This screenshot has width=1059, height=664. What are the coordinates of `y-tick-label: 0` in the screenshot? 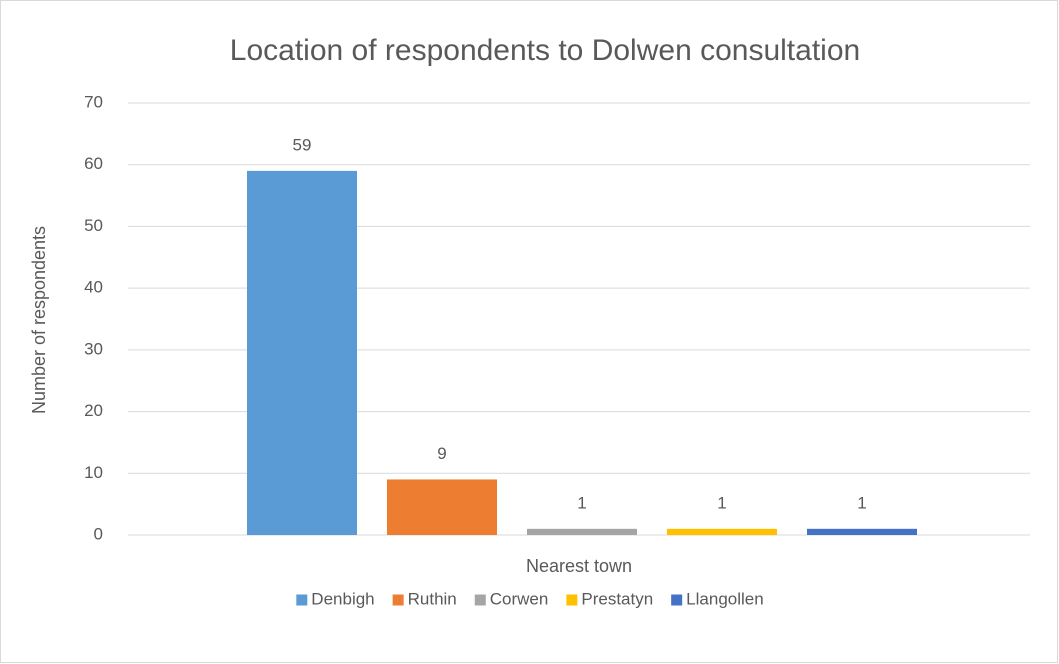 It's located at (98, 533).